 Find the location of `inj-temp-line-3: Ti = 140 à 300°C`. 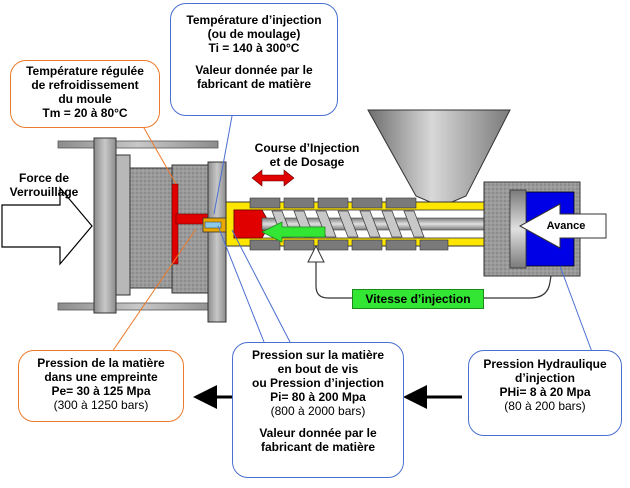

inj-temp-line-3: Ti = 140 à 300°C is located at coordinates (254, 48).